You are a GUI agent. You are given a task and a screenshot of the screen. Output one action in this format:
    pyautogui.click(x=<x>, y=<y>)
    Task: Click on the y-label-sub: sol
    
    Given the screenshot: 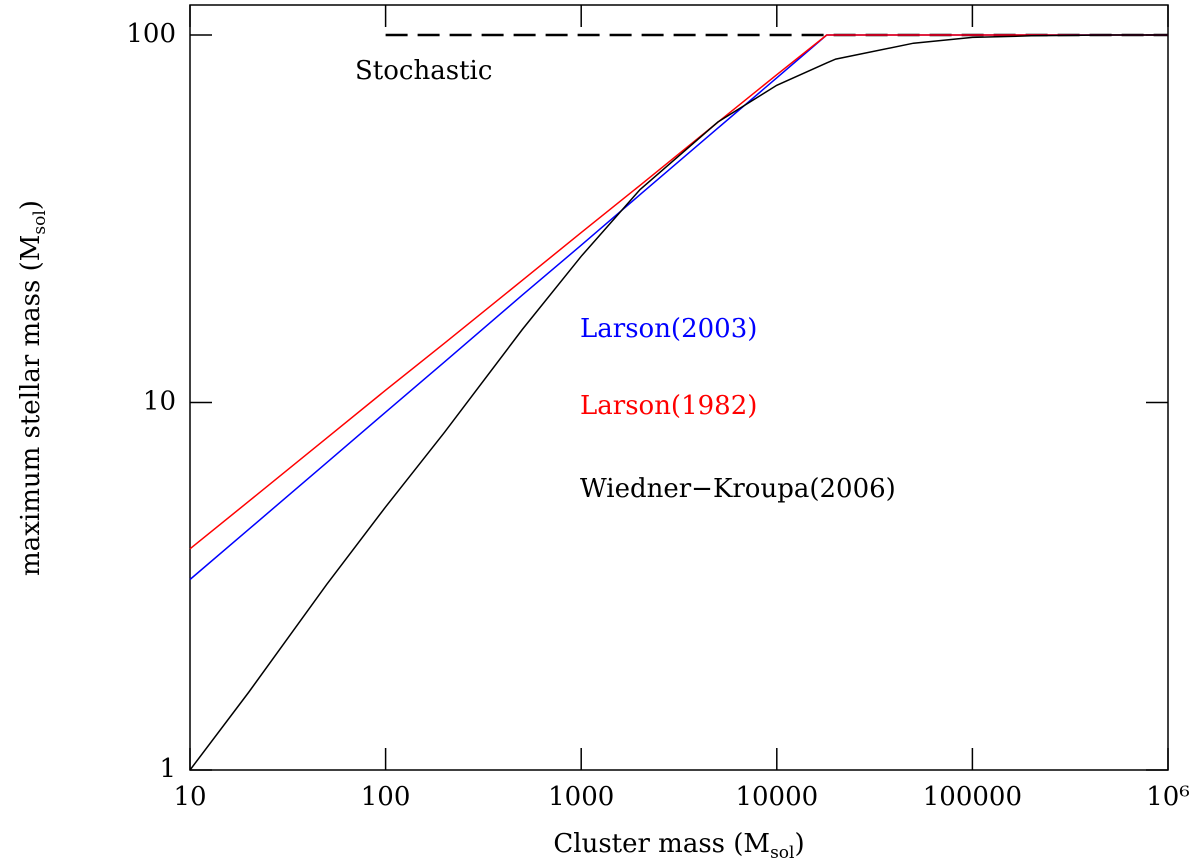 What is the action you would take?
    pyautogui.click(x=40, y=222)
    